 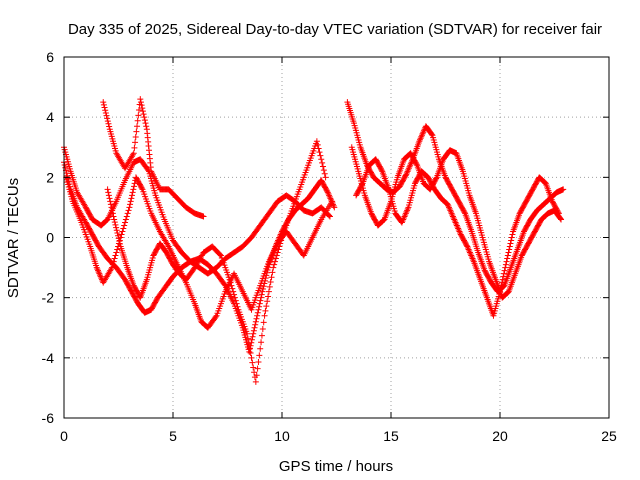 What do you see at coordinates (457, 237) in the screenshot?
I see `series-track-h` at bounding box center [457, 237].